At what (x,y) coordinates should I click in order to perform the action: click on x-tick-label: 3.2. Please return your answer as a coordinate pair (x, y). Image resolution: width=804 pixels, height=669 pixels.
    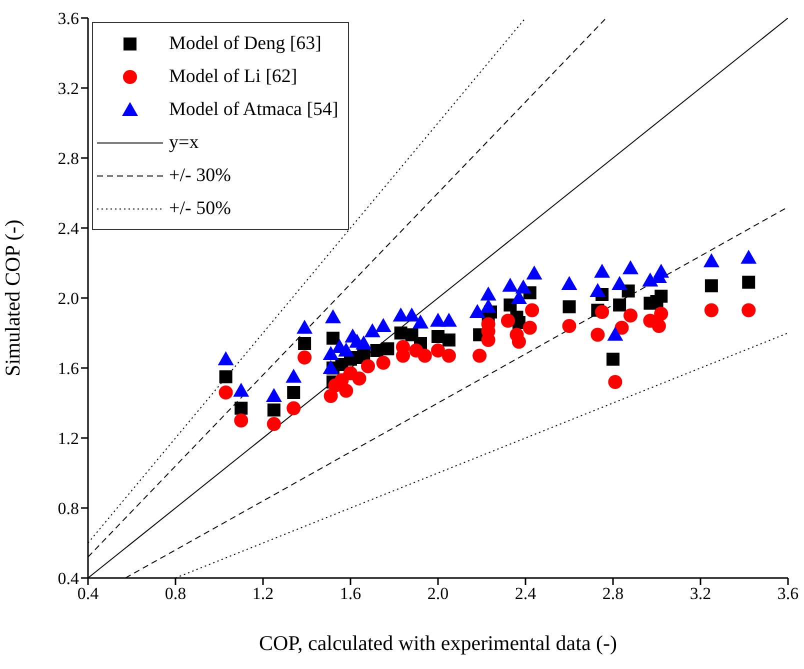
    Looking at the image, I should click on (701, 594).